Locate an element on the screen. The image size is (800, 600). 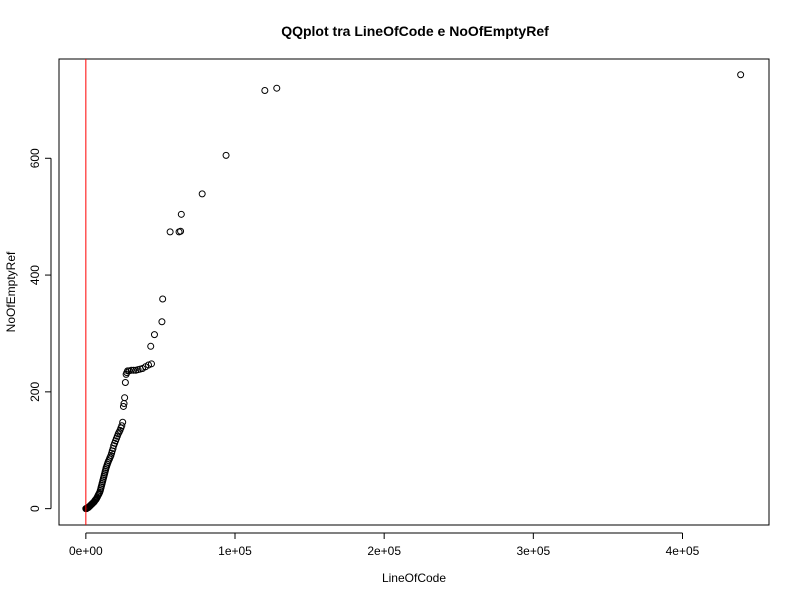
chart-title: QQplot tra LineOfCode e NoOfEmptyRef is located at coordinates (415, 31).